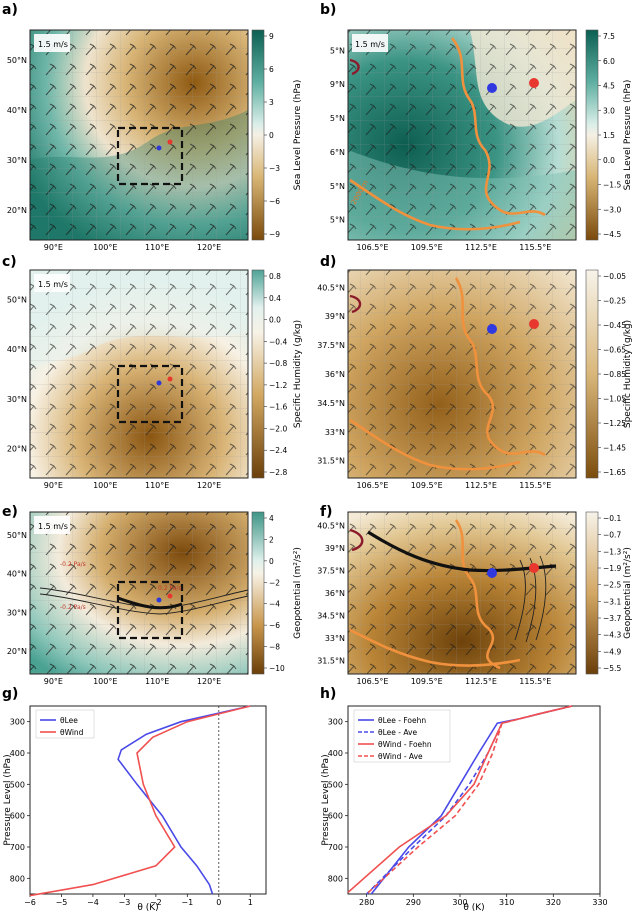  I want to click on x-tick-c-2: 110°E, so click(157, 485).